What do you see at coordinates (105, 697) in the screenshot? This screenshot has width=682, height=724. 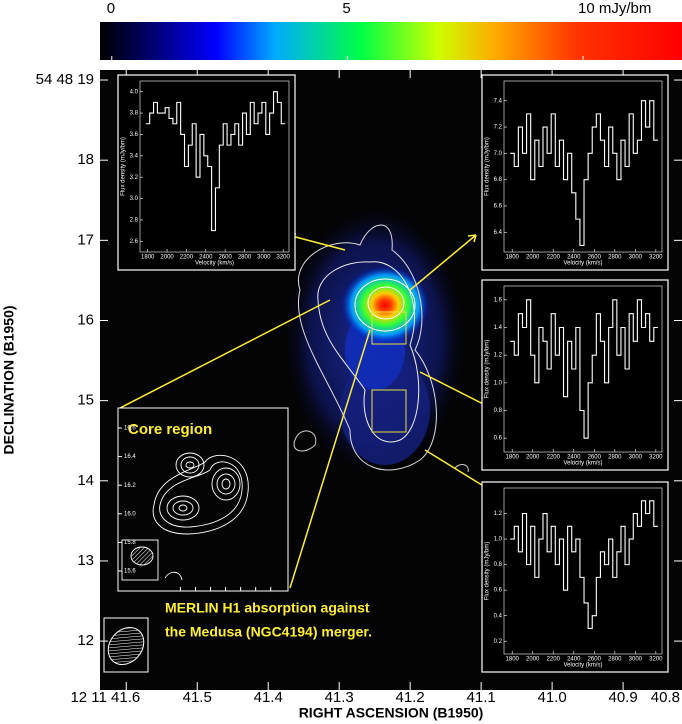 I see `x-tick-label: 12 11 41.6` at bounding box center [105, 697].